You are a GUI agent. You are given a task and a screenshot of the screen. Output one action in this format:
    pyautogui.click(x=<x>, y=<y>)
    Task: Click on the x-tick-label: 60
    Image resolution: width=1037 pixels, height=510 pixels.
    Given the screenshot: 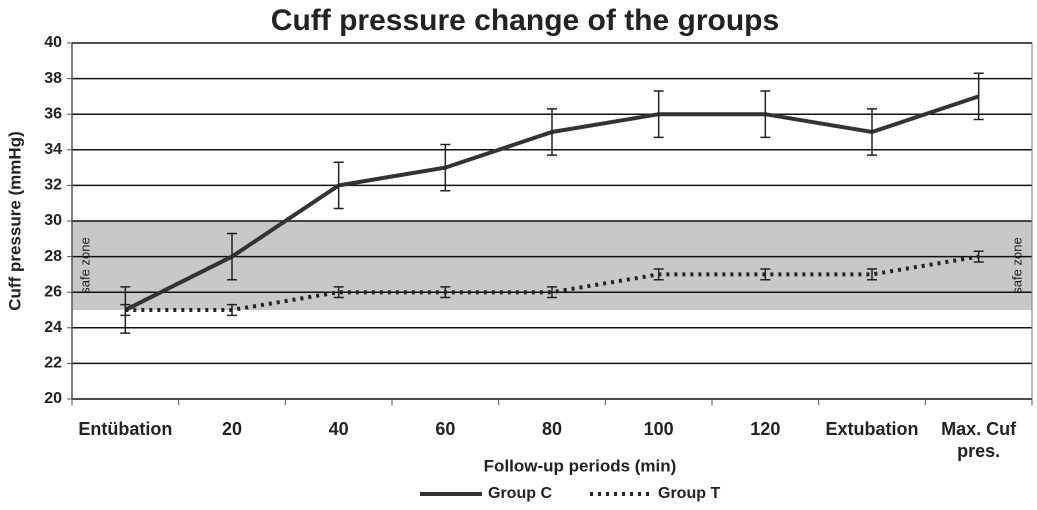 What is the action you would take?
    pyautogui.click(x=445, y=429)
    